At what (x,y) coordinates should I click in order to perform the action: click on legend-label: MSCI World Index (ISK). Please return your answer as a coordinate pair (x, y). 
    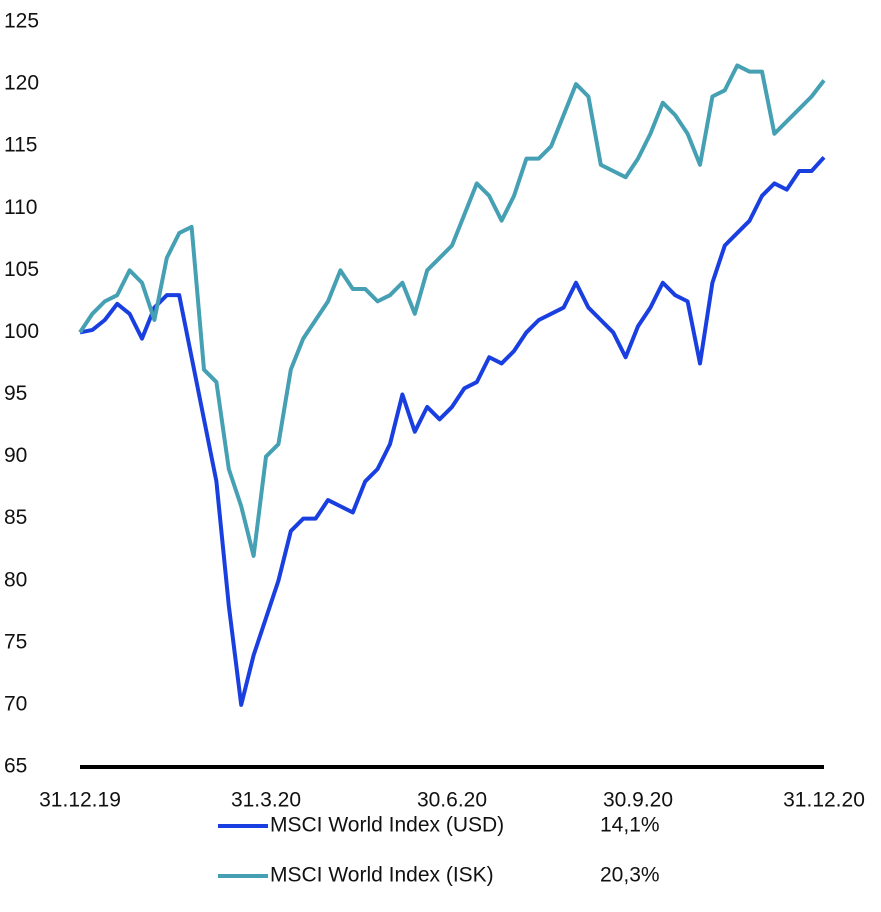
    Looking at the image, I should click on (382, 875).